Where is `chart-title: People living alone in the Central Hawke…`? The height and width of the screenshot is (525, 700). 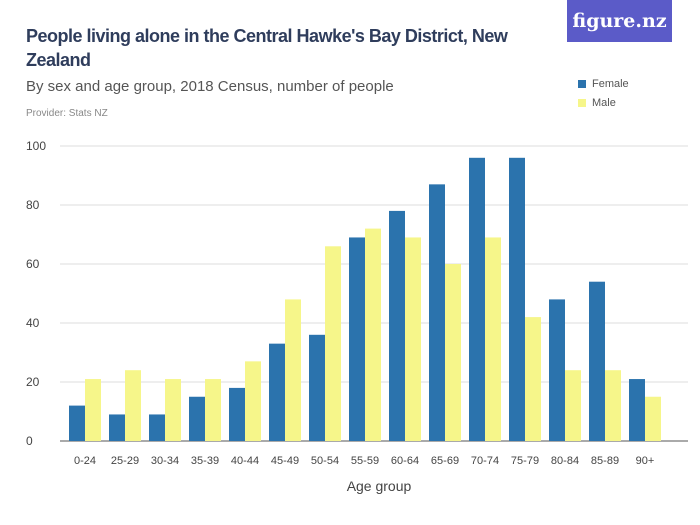 chart-title: People living alone in the Central Hawke… is located at coordinates (267, 48).